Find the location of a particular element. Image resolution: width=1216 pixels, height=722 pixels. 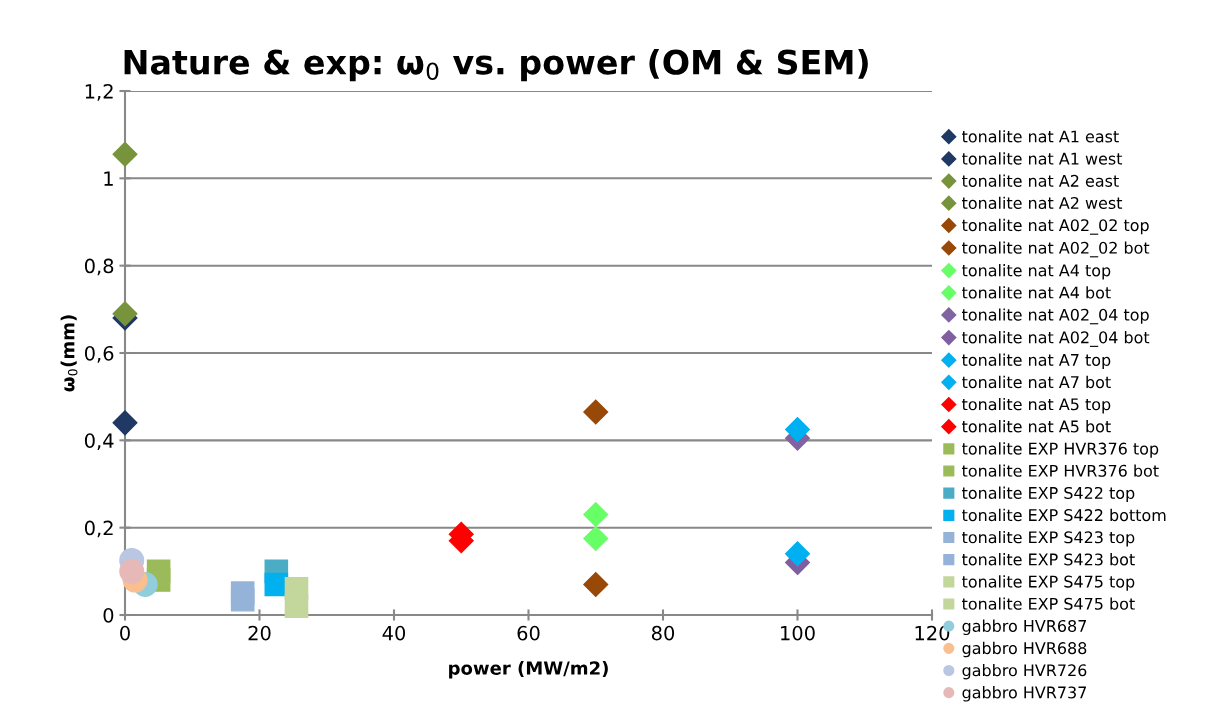

legend-label: tonalite nat A1 west is located at coordinates (1042, 158).